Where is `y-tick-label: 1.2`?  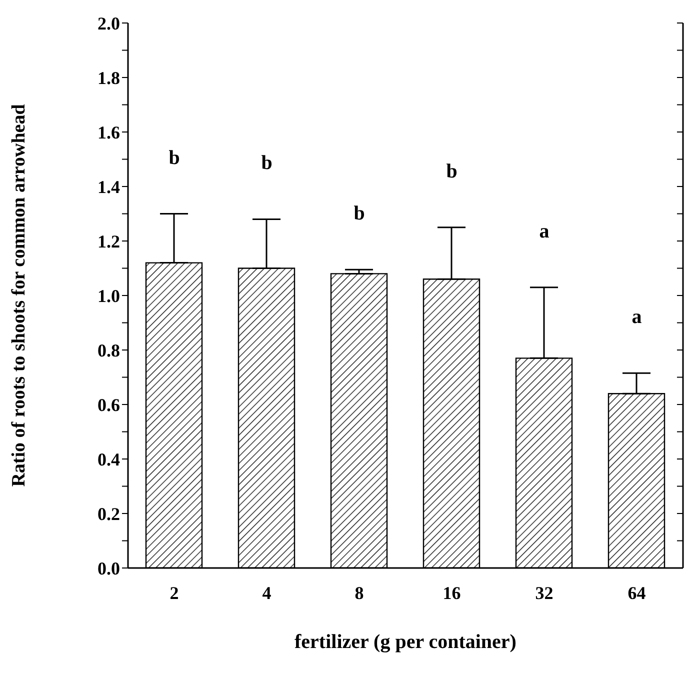 y-tick-label: 1.2 is located at coordinates (109, 241).